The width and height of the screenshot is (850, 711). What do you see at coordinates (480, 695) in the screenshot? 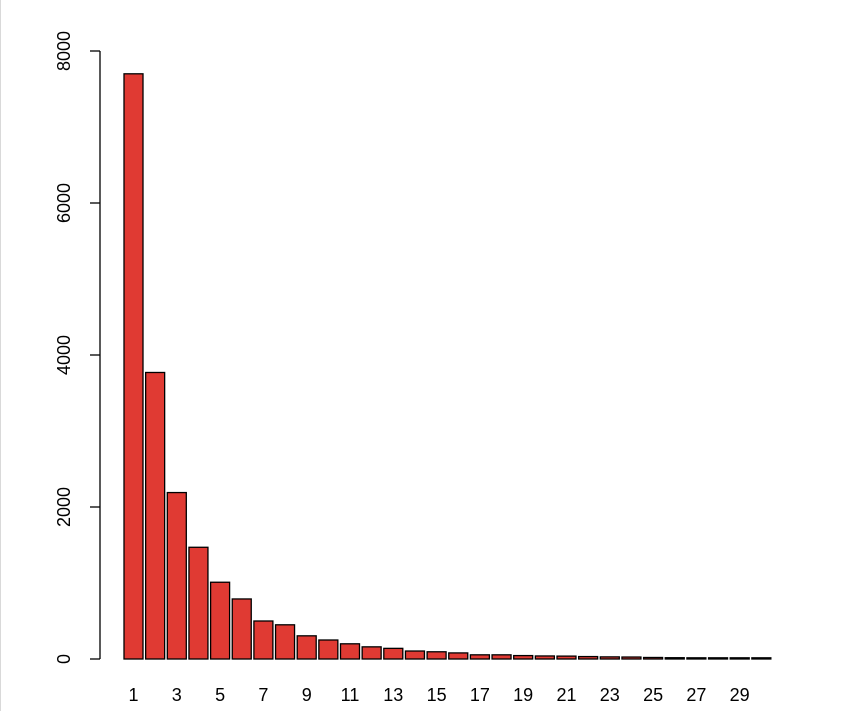
I see `x-tick-label: 17` at bounding box center [480, 695].